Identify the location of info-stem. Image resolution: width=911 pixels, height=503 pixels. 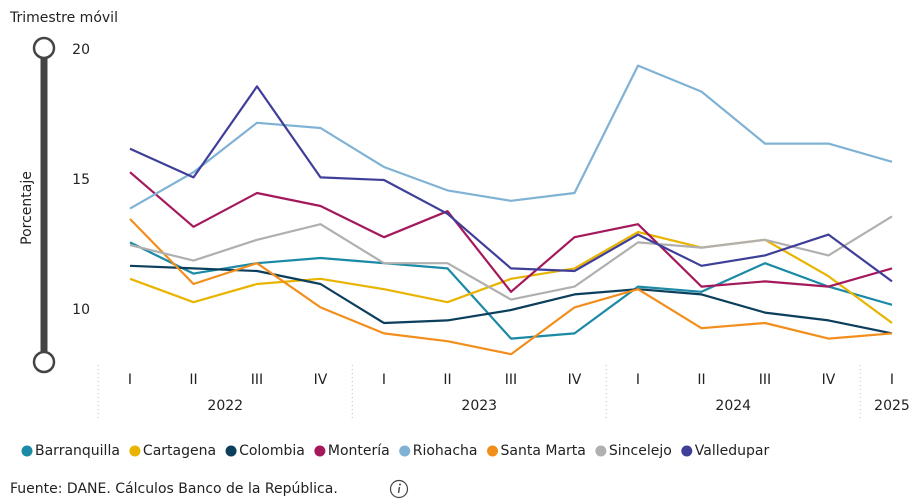
(399, 490).